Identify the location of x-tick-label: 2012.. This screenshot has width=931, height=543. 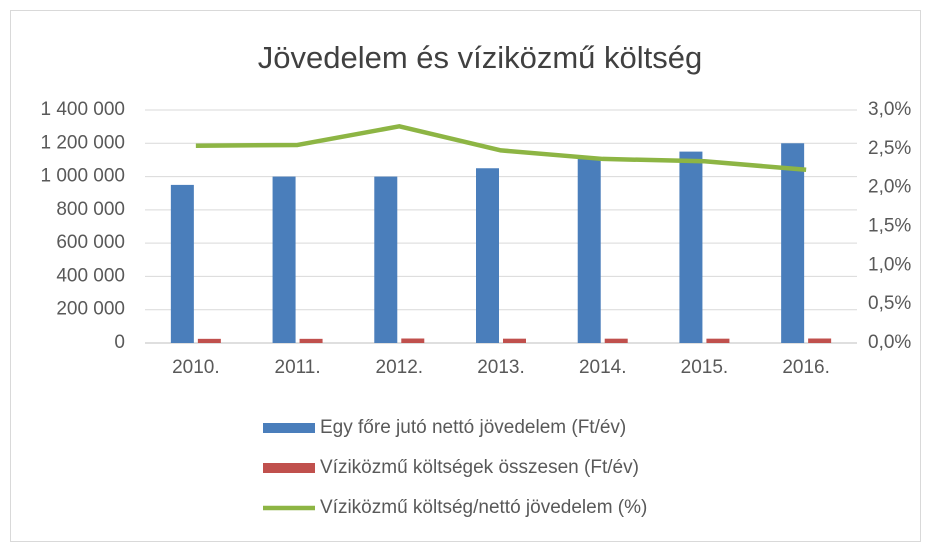
(400, 367).